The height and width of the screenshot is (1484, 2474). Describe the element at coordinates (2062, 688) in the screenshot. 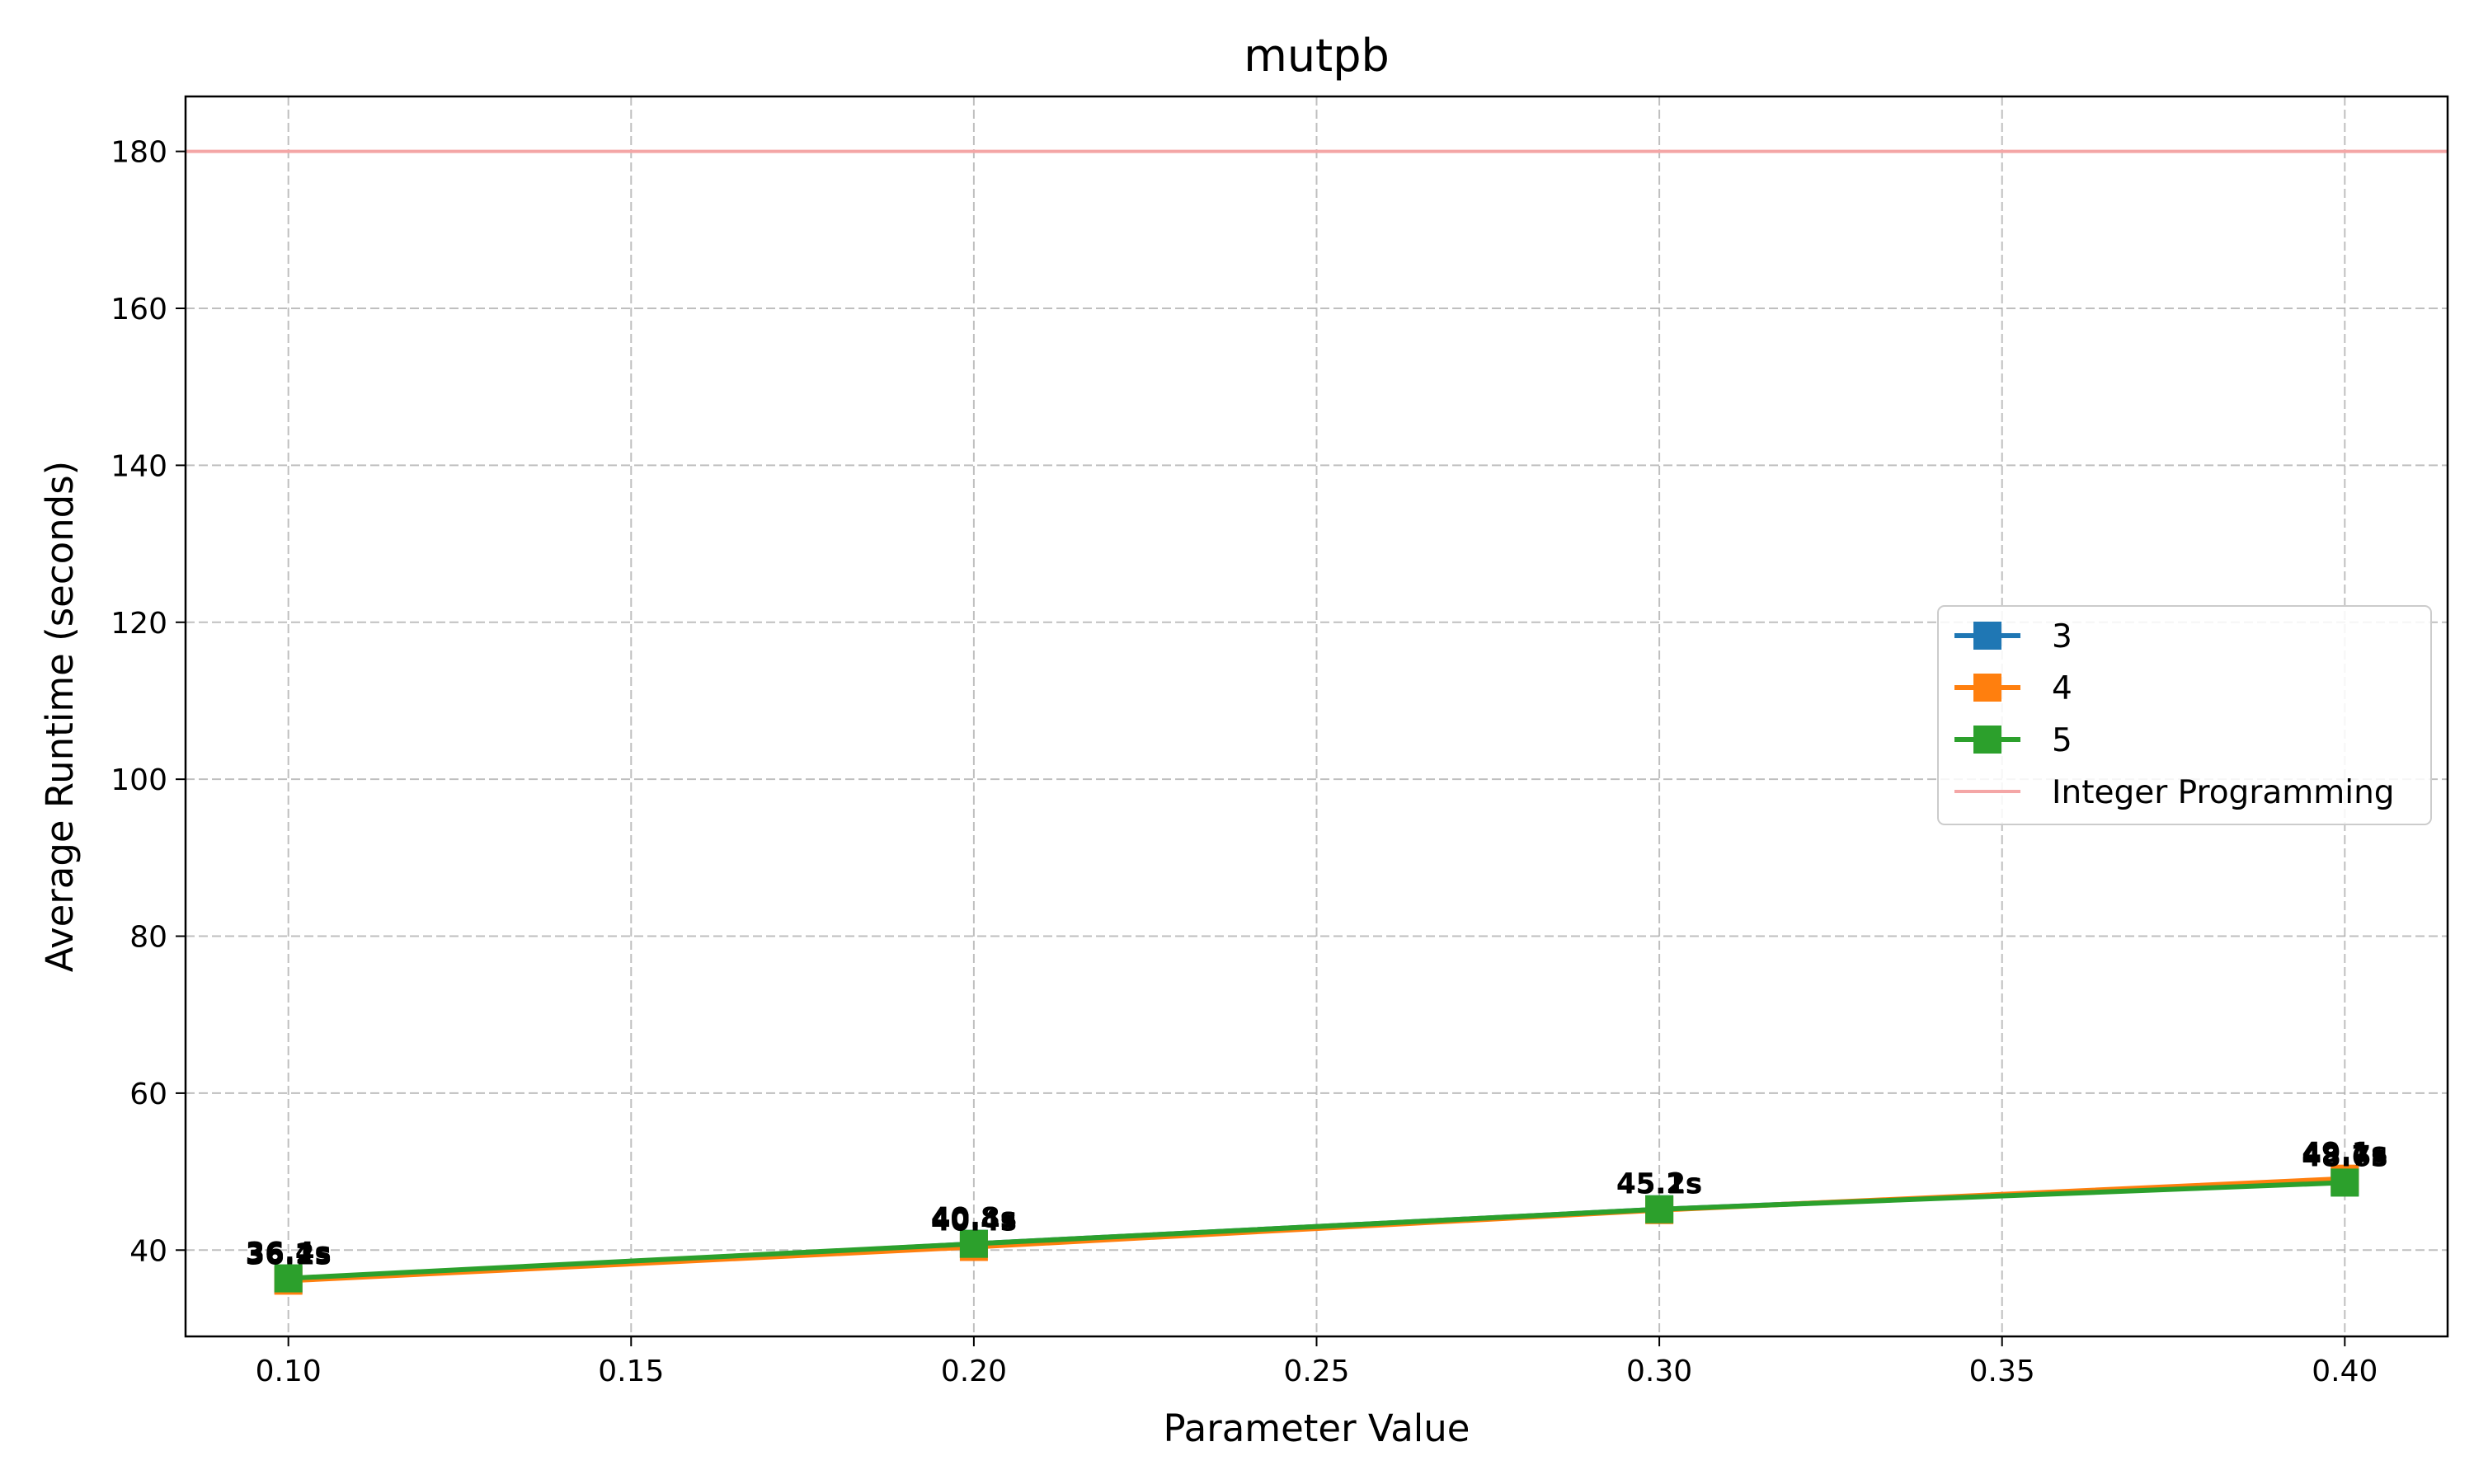

I see `legend-label: 4` at that location.